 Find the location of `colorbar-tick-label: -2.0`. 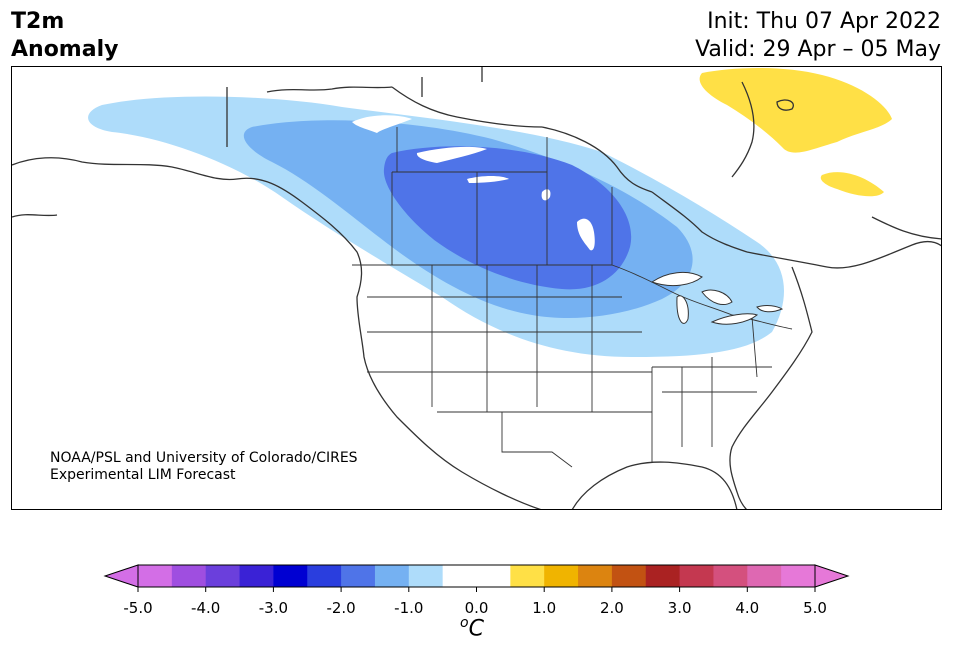

colorbar-tick-label: -2.0 is located at coordinates (340, 608).